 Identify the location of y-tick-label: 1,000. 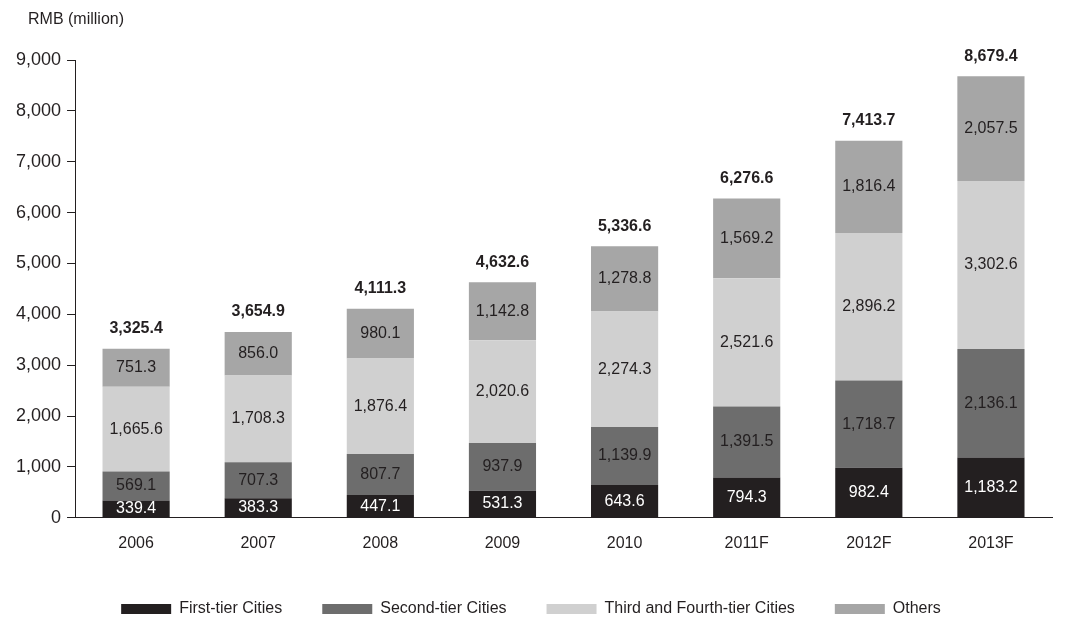
(39, 465).